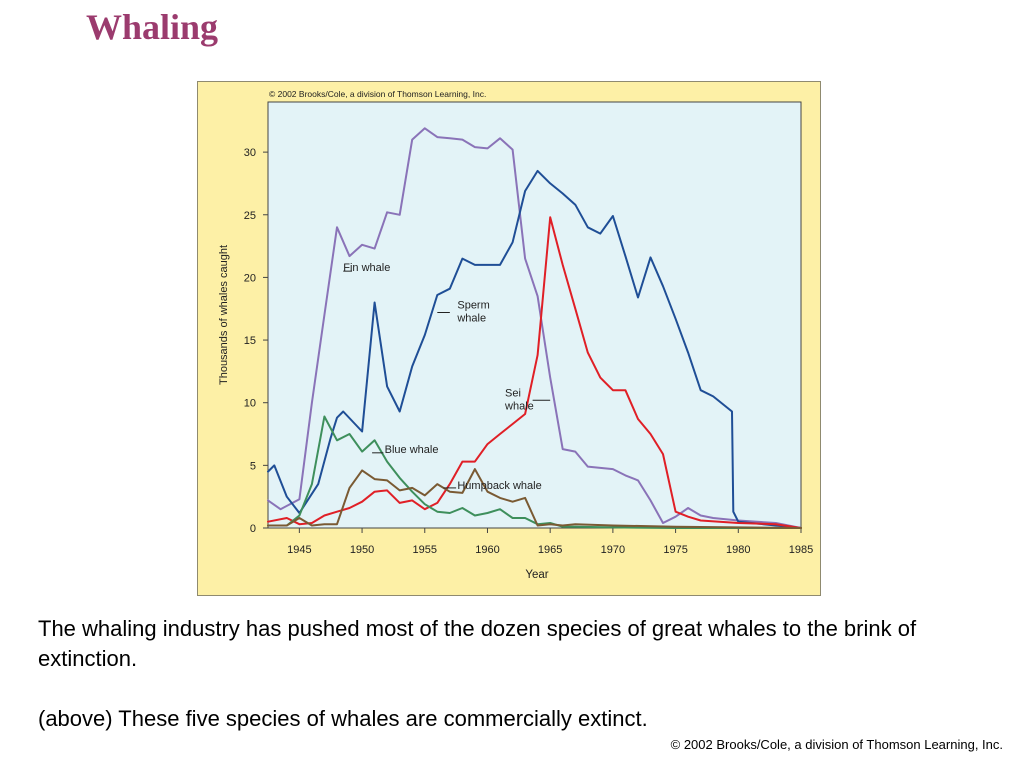  Describe the element at coordinates (534, 498) in the screenshot. I see `humpback-whale-line` at that location.